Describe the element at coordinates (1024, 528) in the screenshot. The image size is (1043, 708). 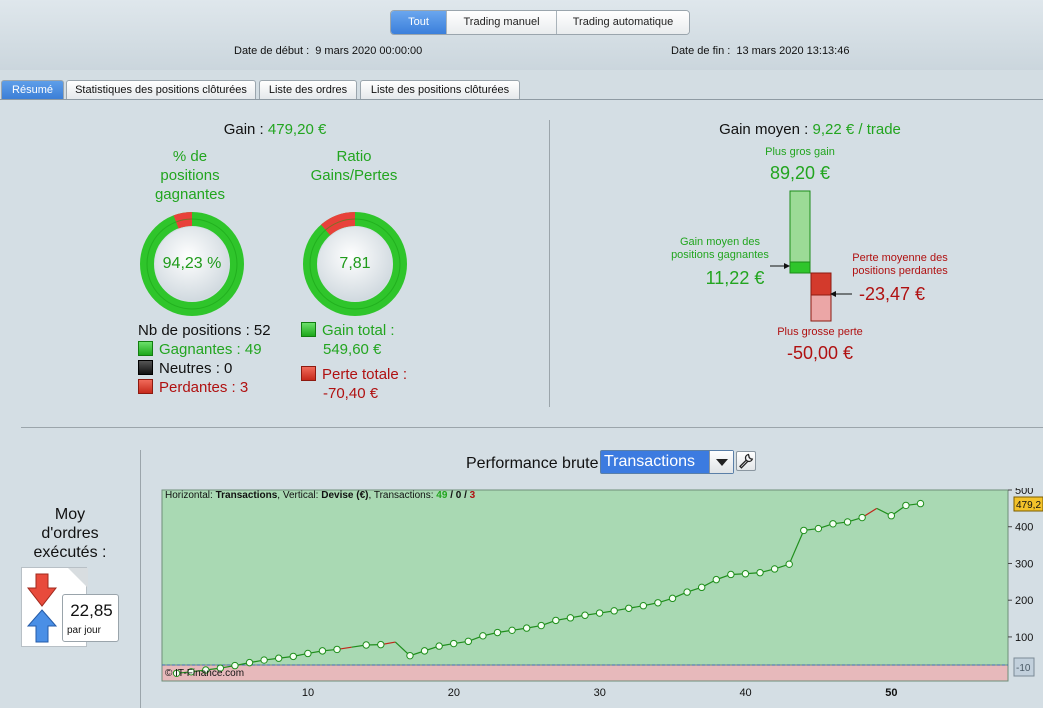
I see `chart-y-tick-label: 400` at that location.